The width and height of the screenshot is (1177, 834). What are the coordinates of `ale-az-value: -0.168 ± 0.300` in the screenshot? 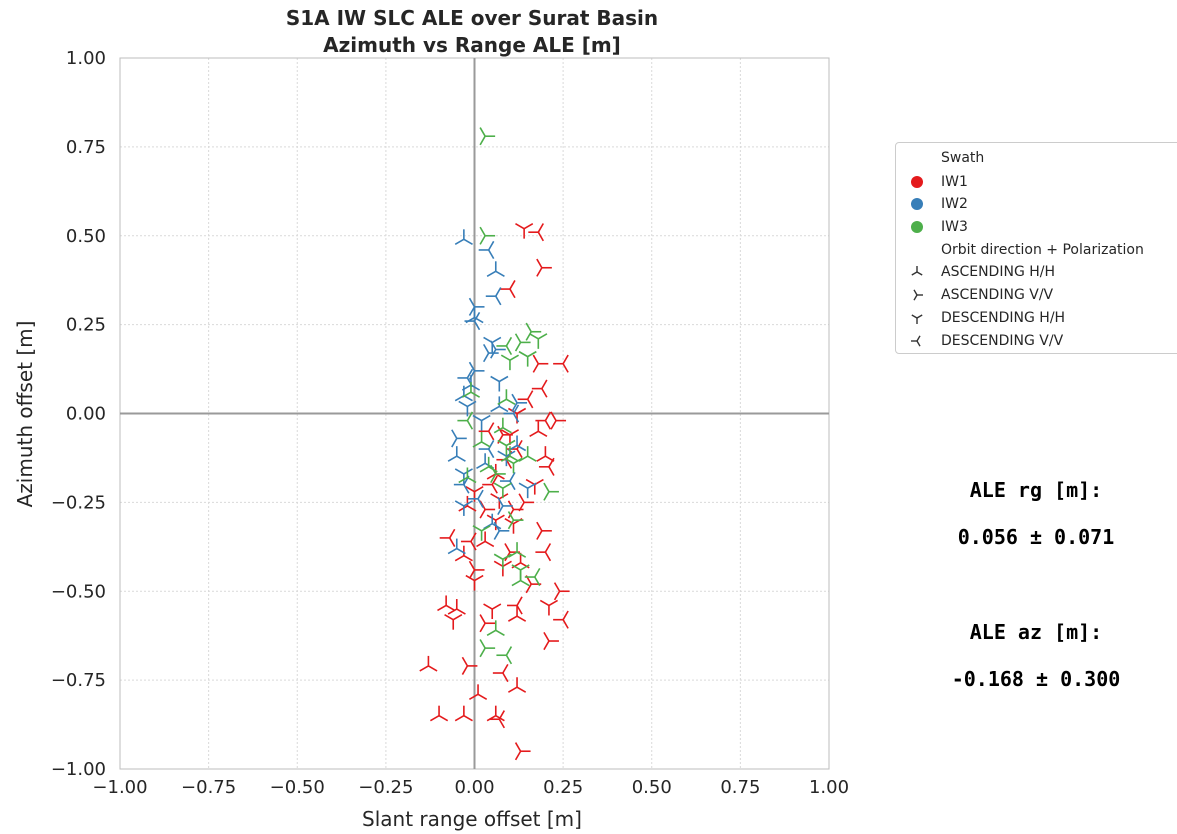 It's located at (1036, 679).